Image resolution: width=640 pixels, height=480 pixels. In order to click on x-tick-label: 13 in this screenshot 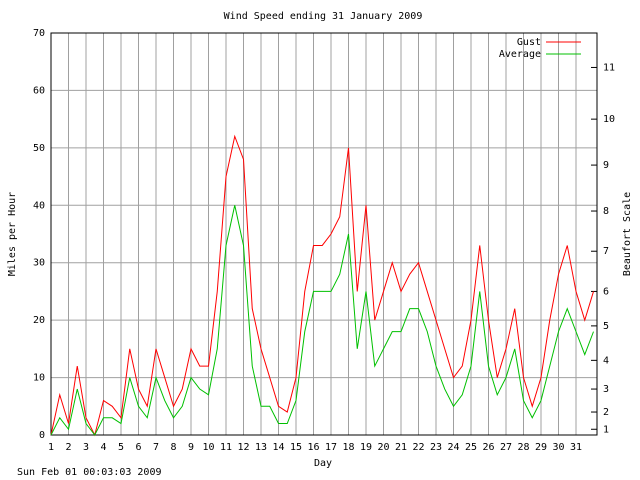, I will do `click(261, 447)`.